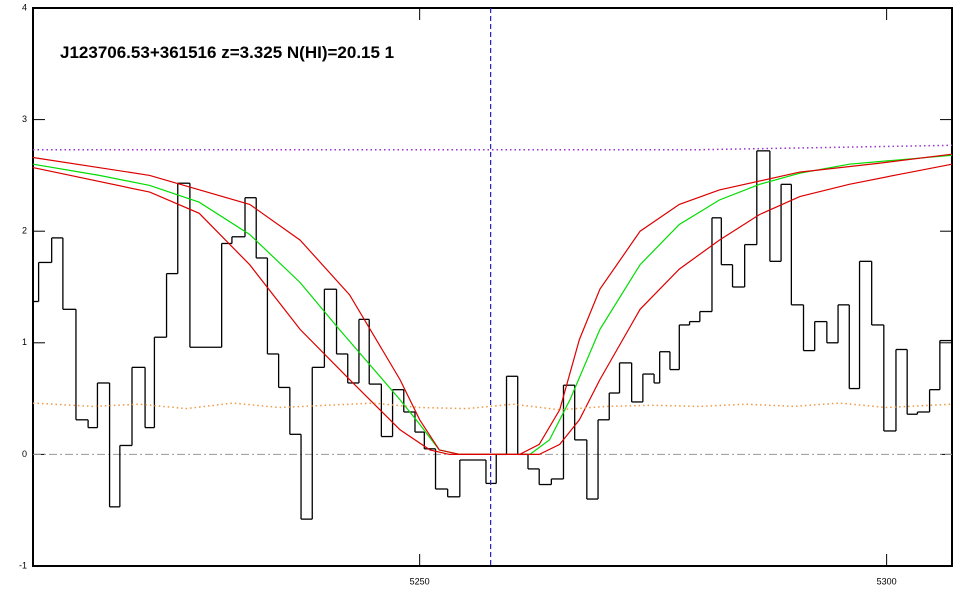  Describe the element at coordinates (23, 565) in the screenshot. I see `y-tick-label: -1` at that location.